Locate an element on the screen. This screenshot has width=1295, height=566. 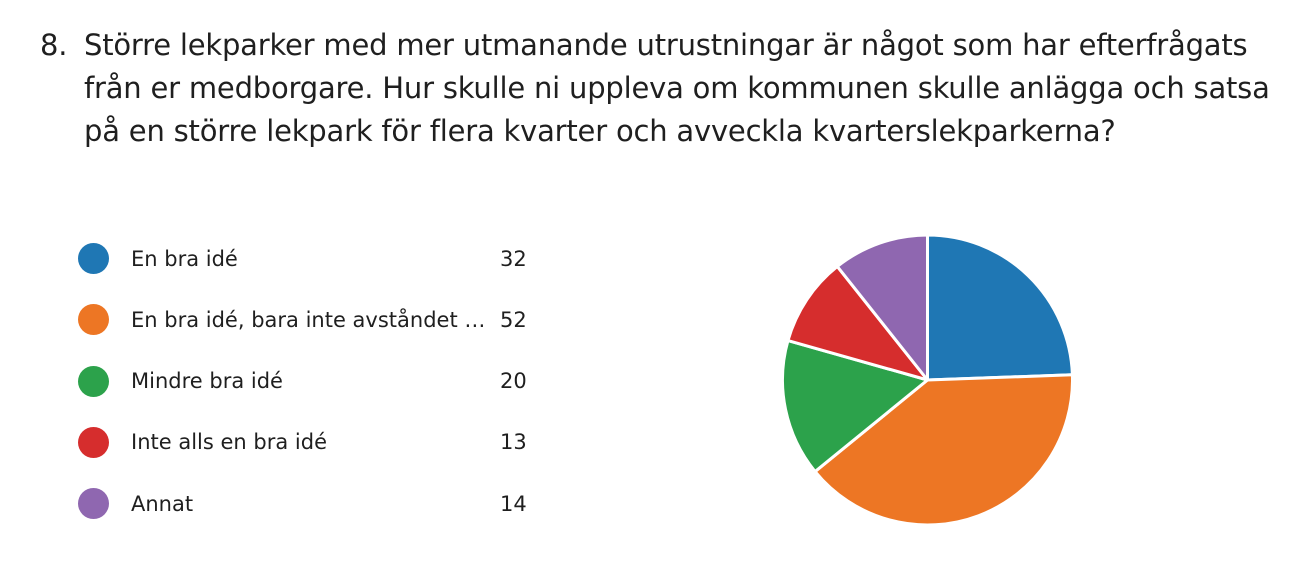
pie-chart is located at coordinates (927, 380).